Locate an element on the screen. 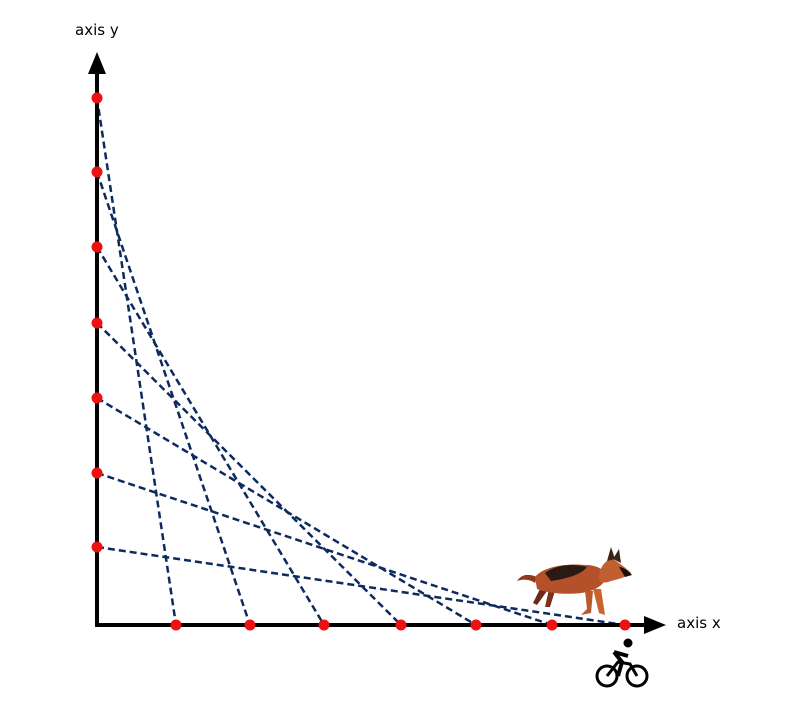  cyclist-icon is located at coordinates (622, 663).